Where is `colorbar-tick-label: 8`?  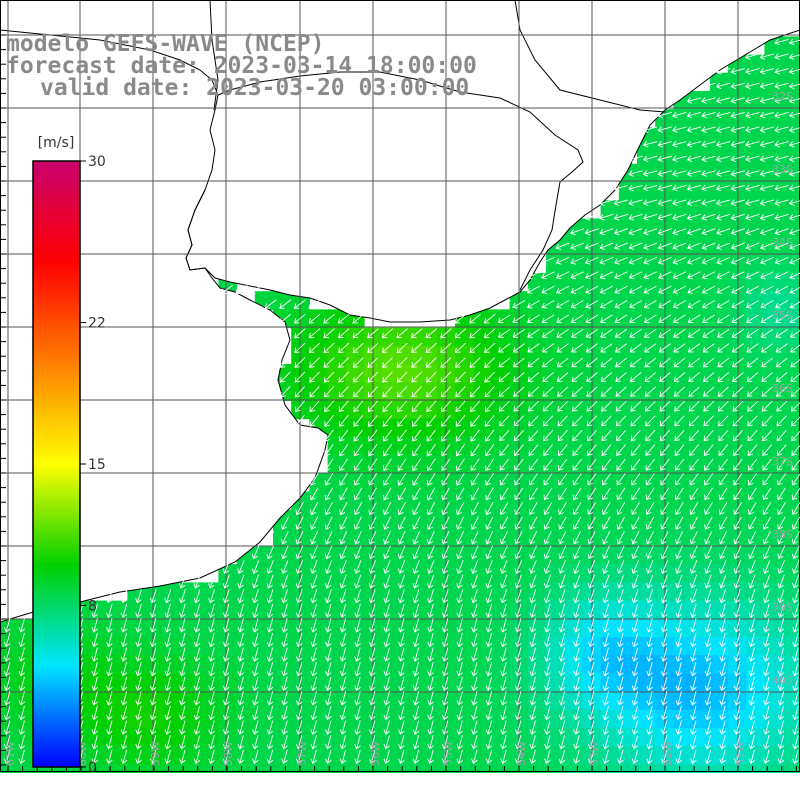
colorbar-tick-label: 8 is located at coordinates (92, 606).